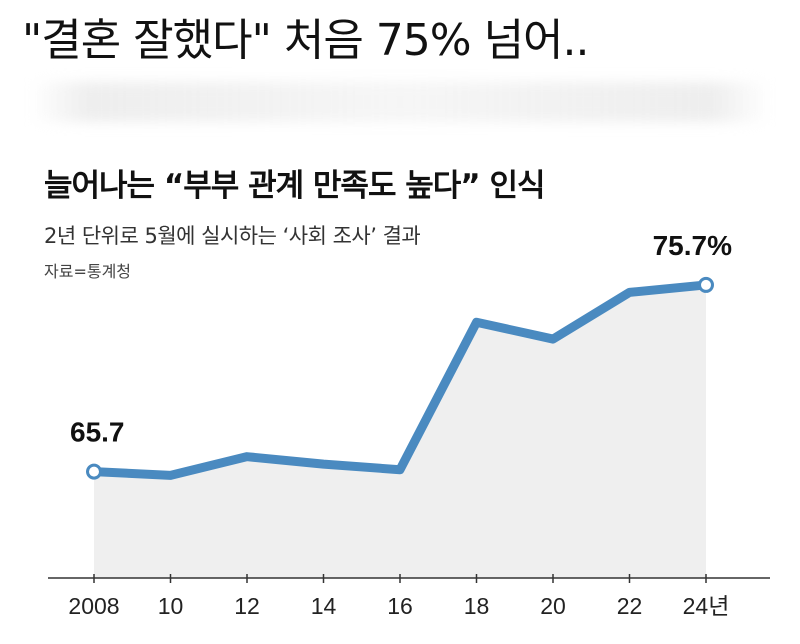 The image size is (800, 644). I want to click on chart-source: 자료=통계청, so click(88, 271).